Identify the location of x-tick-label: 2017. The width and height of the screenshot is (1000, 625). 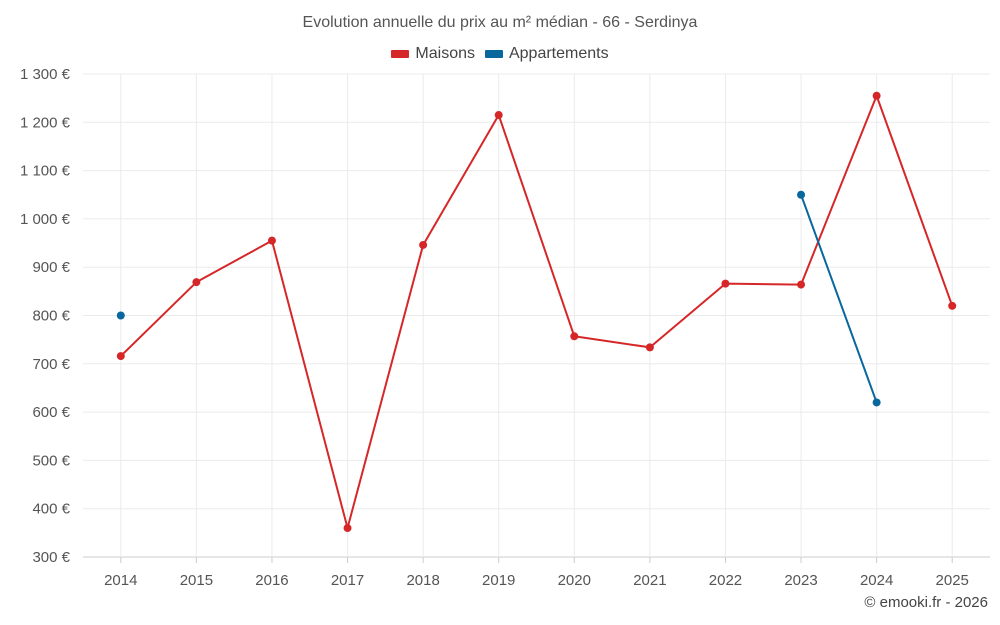
(347, 580).